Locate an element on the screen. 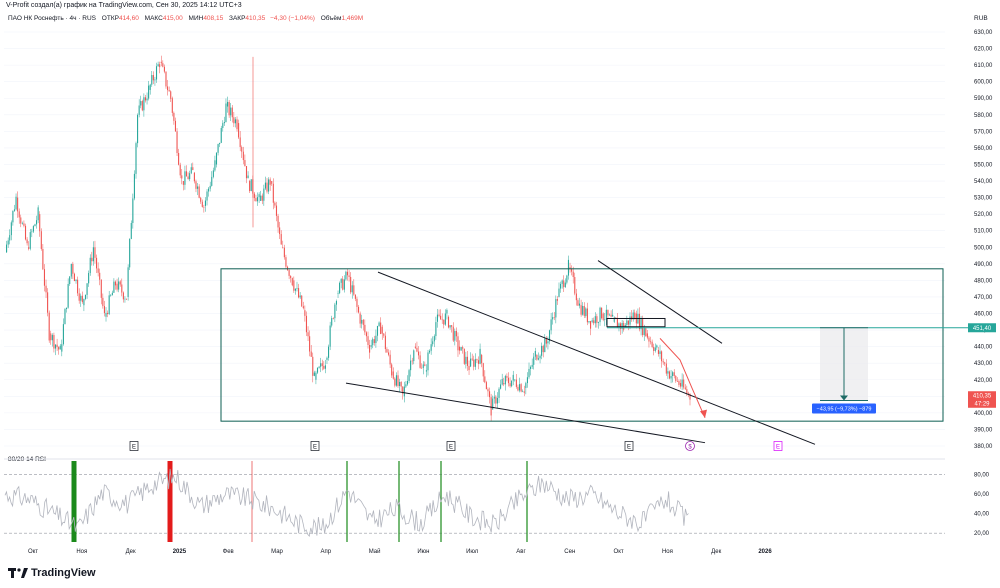 This screenshot has height=588, width=1000. price-tick-label: 460,00 is located at coordinates (983, 315).